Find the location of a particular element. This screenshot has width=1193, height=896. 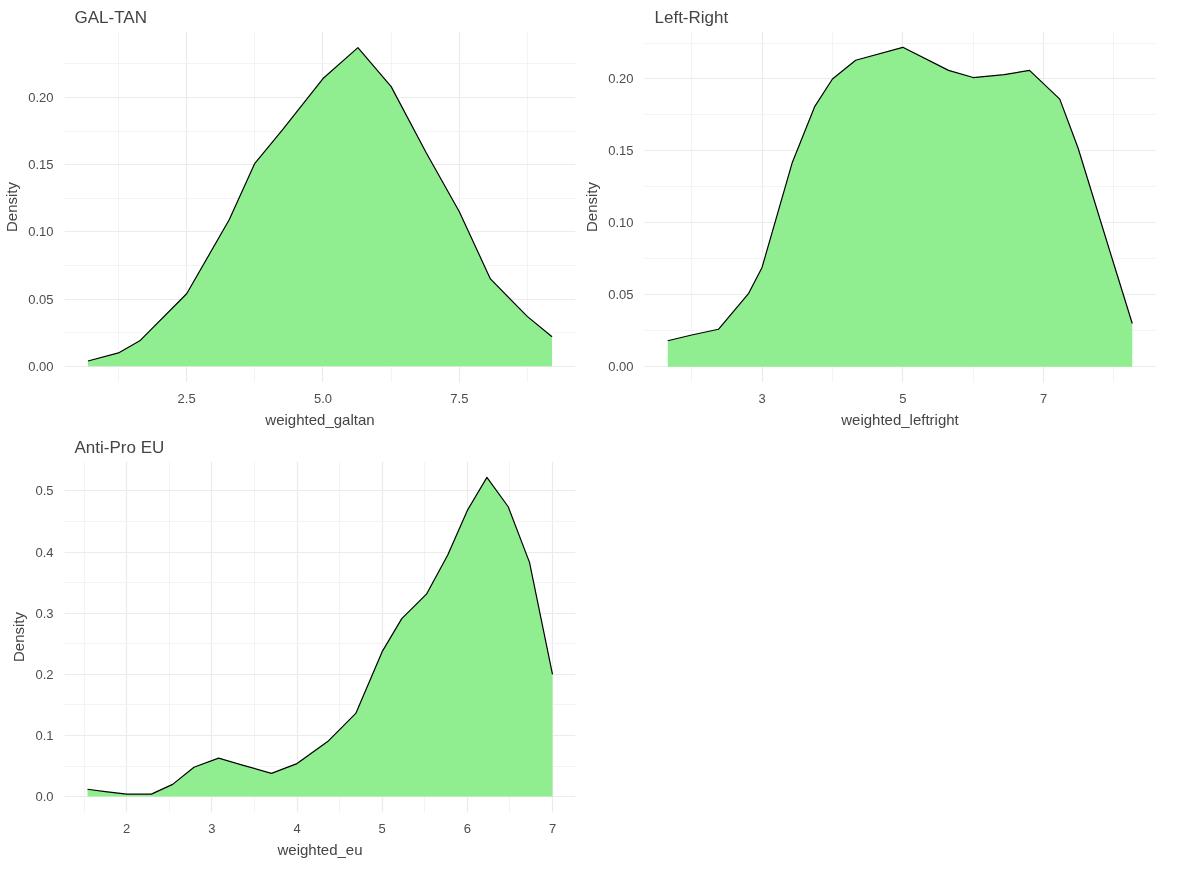

x-tick-label: 7.5 is located at coordinates (459, 398).